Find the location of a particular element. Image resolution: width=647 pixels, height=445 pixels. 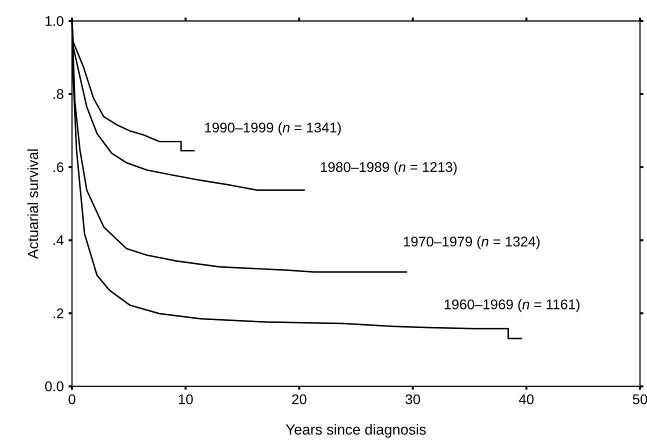

y-tick-label: .6 is located at coordinates (59, 167).